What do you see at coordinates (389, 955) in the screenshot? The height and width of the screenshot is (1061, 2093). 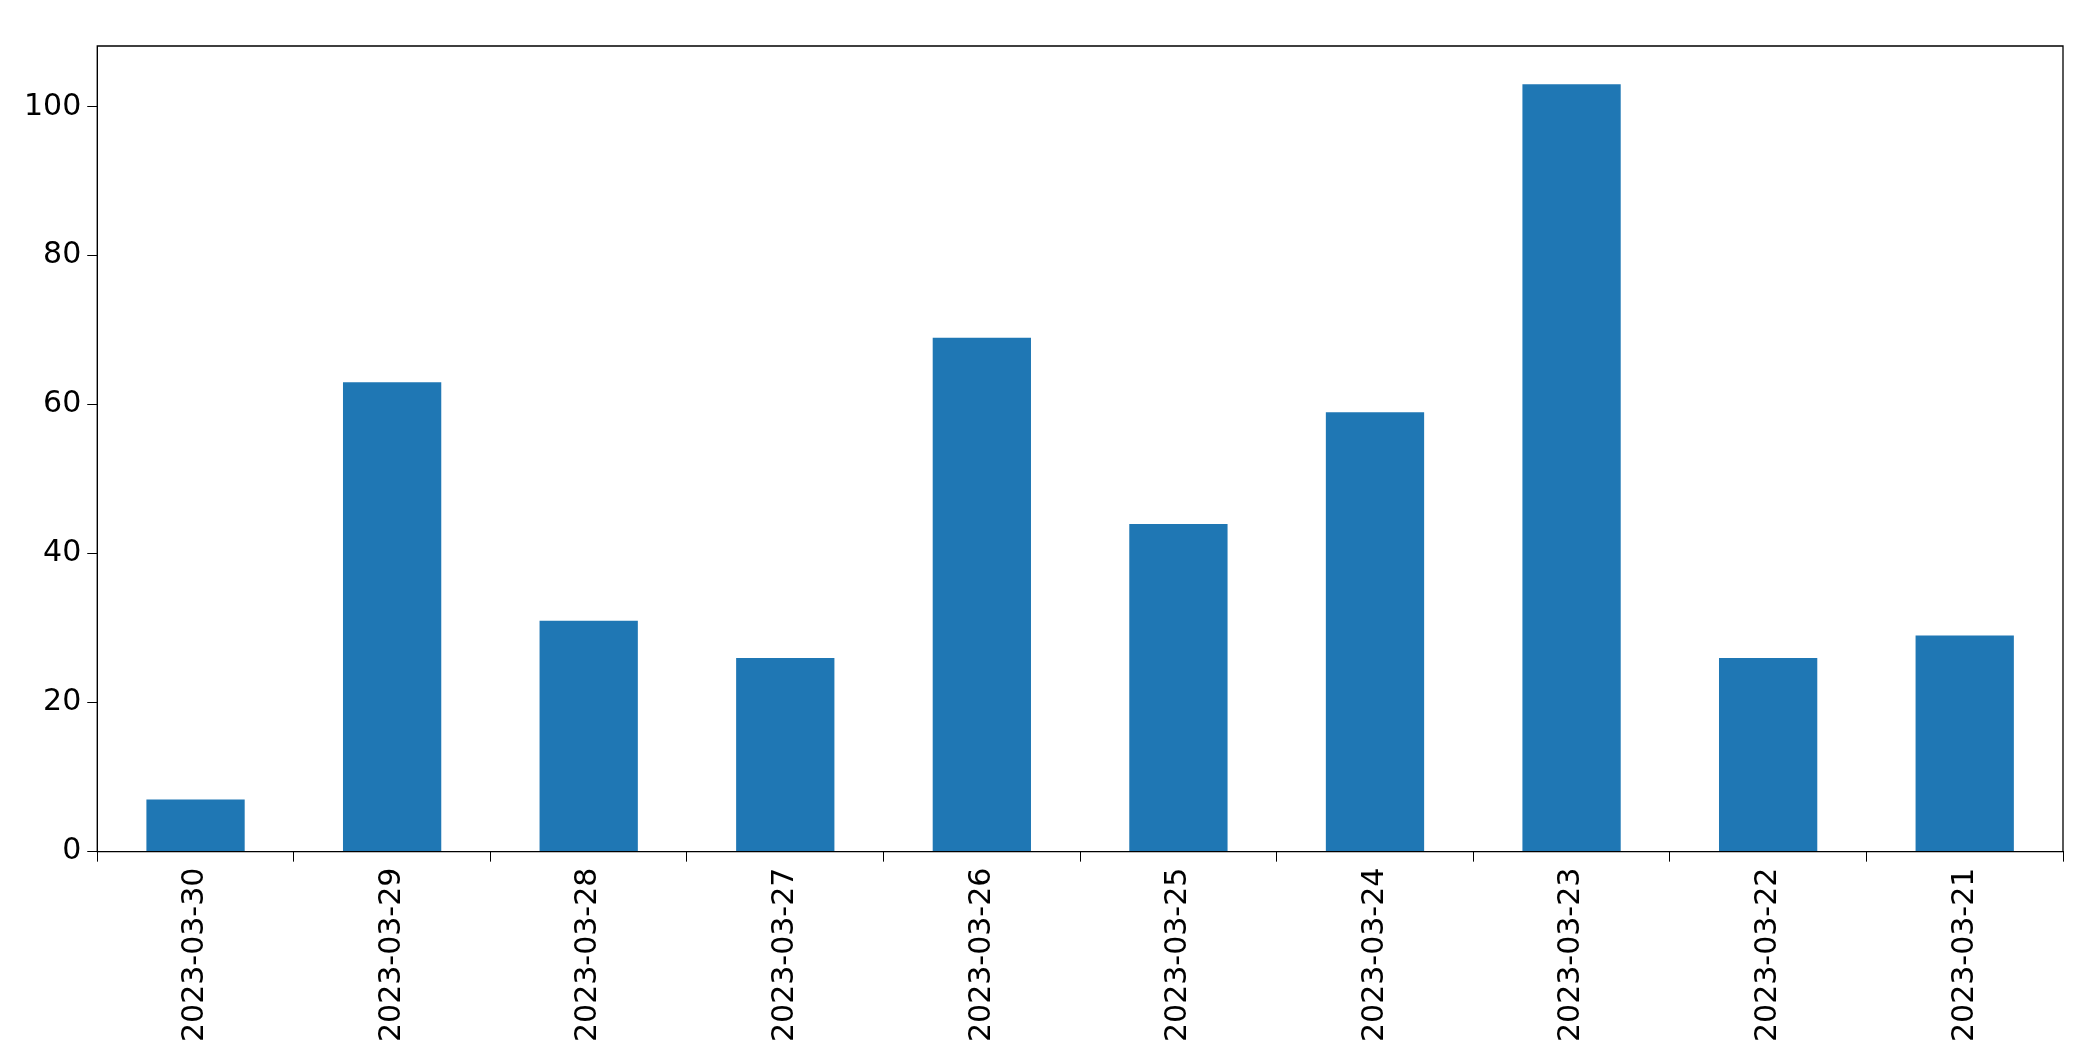 I see `x-tick-label: 2023-03-29` at bounding box center [389, 955].